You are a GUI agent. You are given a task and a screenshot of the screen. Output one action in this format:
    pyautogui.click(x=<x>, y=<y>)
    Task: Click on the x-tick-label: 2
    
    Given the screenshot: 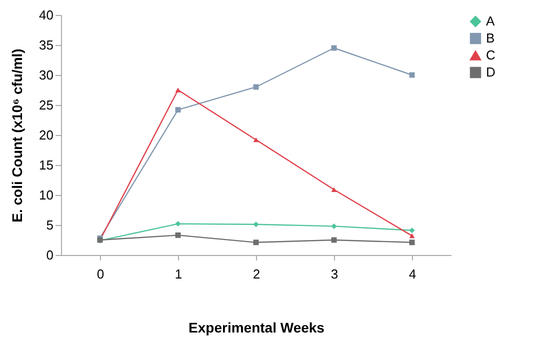 What is the action you would take?
    pyautogui.click(x=256, y=274)
    